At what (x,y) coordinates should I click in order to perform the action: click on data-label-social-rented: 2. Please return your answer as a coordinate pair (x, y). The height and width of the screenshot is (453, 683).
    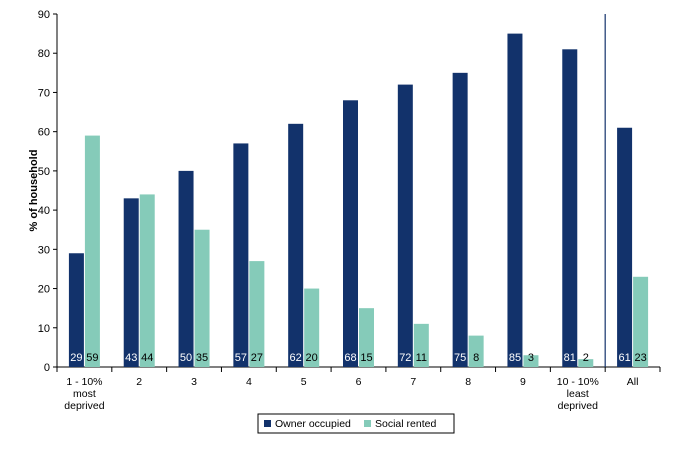
    Looking at the image, I should click on (586, 358).